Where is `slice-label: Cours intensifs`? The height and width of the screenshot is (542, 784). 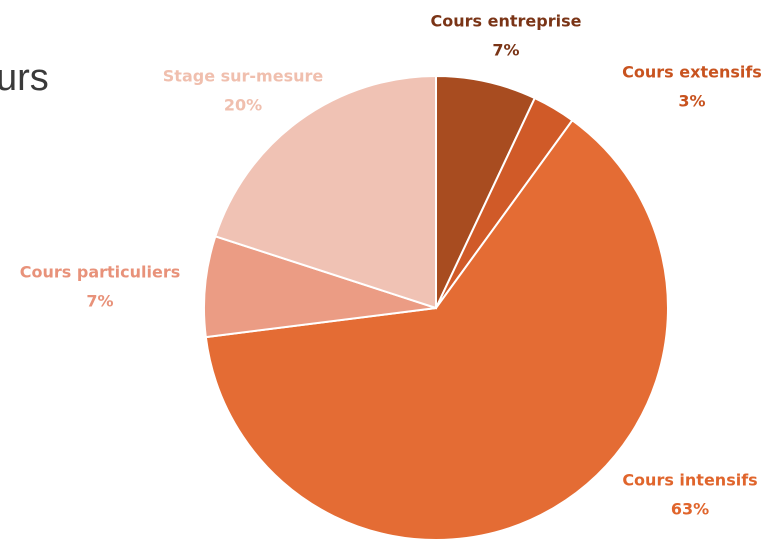 slice-label: Cours intensifs is located at coordinates (689, 480).